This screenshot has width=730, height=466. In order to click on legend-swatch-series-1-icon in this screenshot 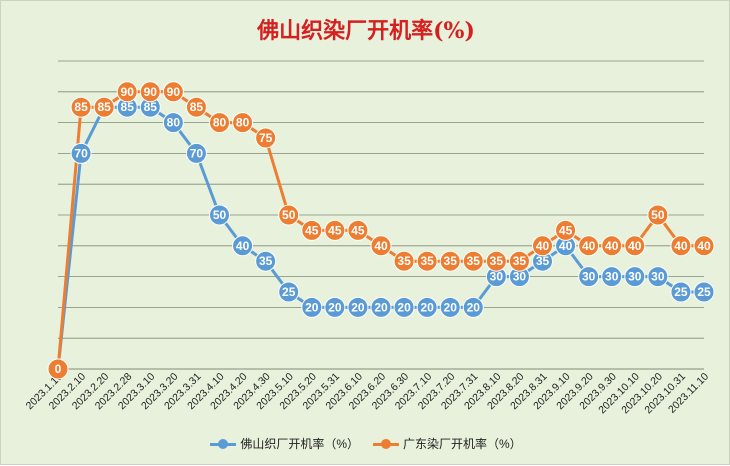, I will do `click(223, 444)`.